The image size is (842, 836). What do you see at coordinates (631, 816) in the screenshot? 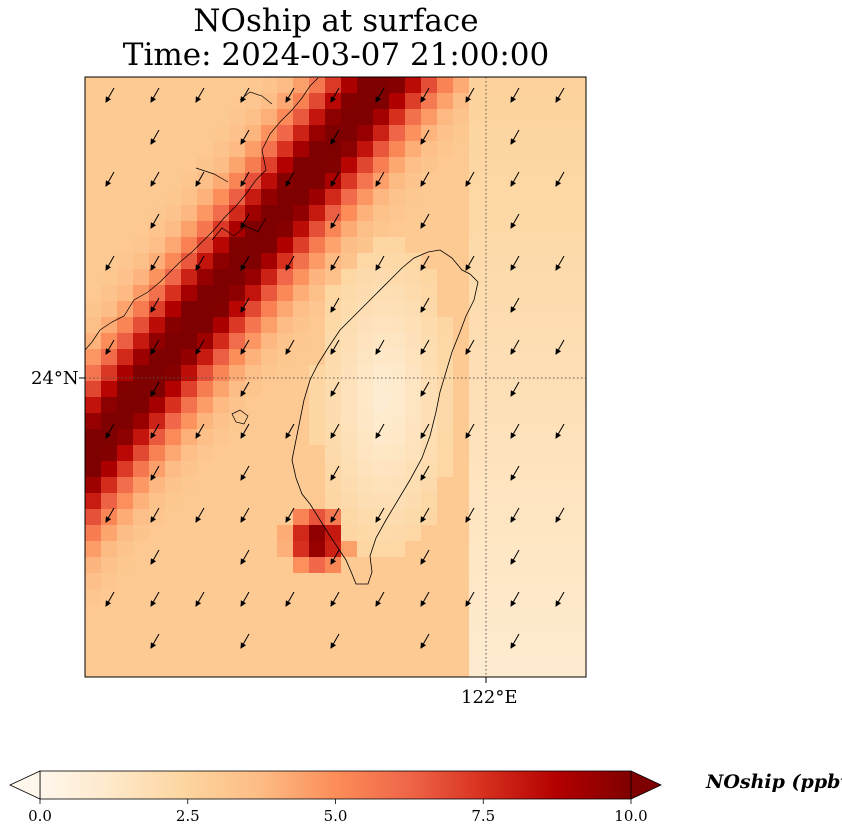
I see `colorbar-tick-label: 10.0` at bounding box center [631, 816].